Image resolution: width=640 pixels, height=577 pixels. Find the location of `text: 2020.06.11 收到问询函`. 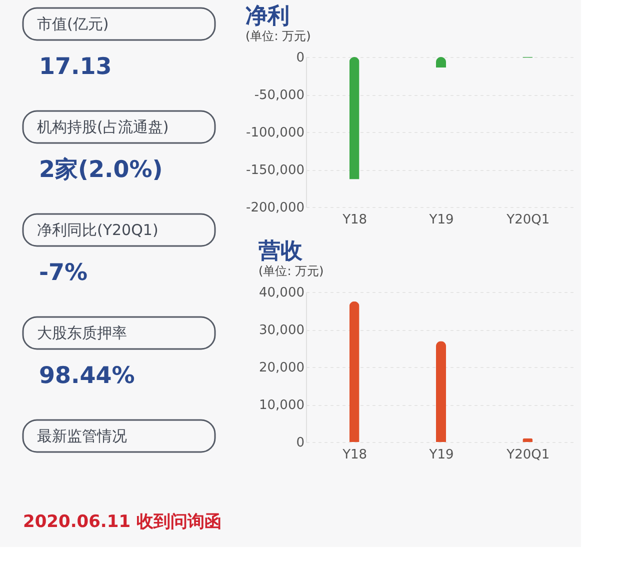

text: 2020.06.11 收到问询函 is located at coordinates (122, 522).